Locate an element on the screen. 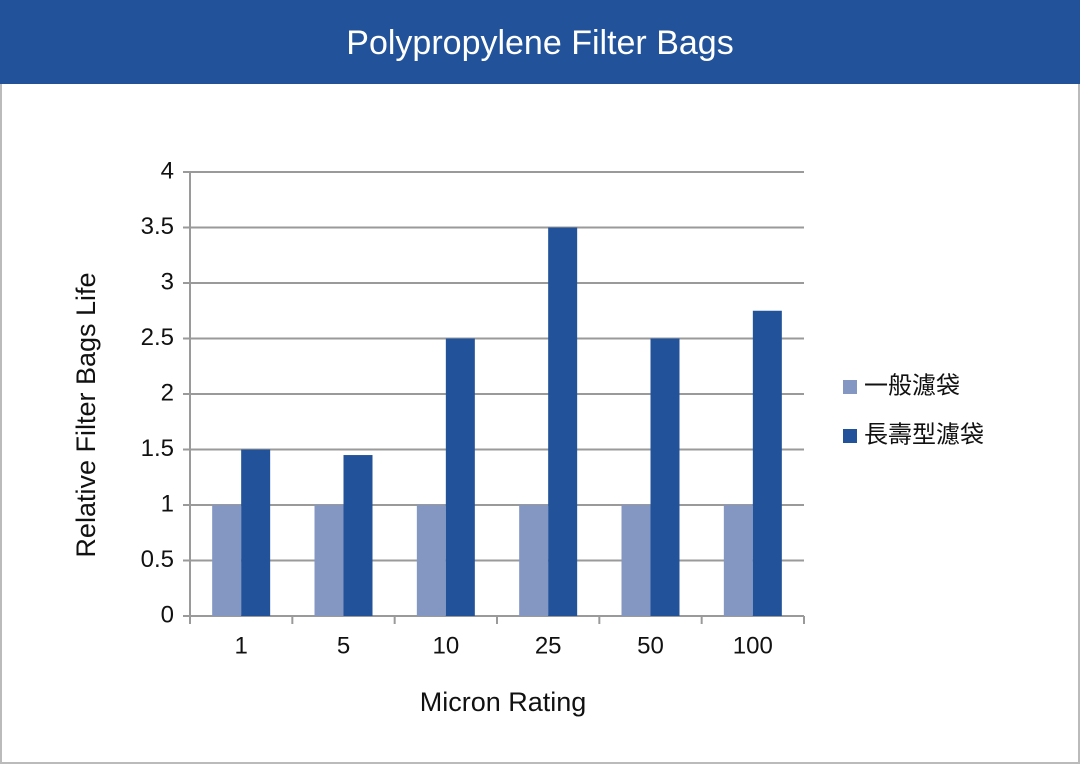 This screenshot has height=764, width=1080. y-tick-label: 1 is located at coordinates (167, 503).